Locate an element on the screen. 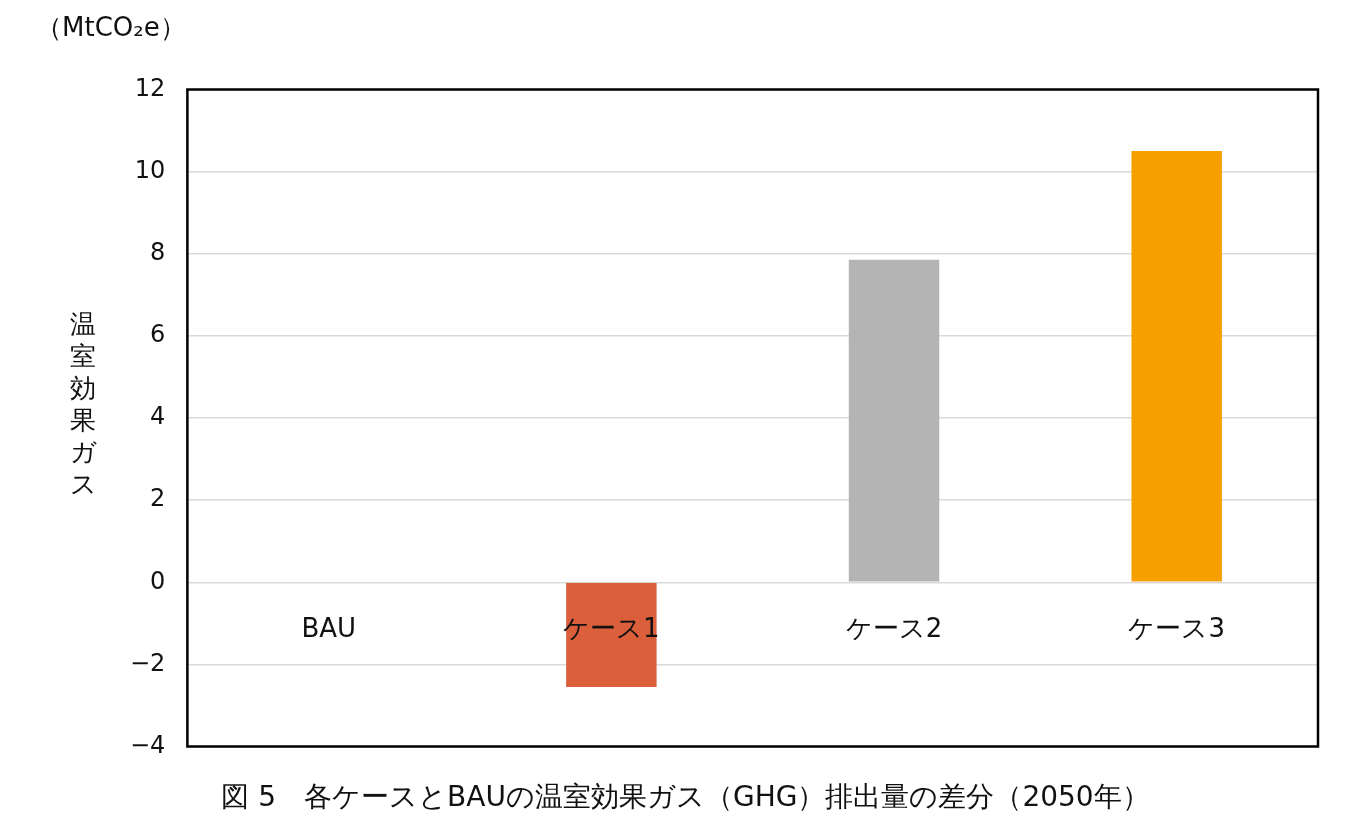 Image resolution: width=1371 pixels, height=835 pixels. y-tick-label: 0 is located at coordinates (158, 580).